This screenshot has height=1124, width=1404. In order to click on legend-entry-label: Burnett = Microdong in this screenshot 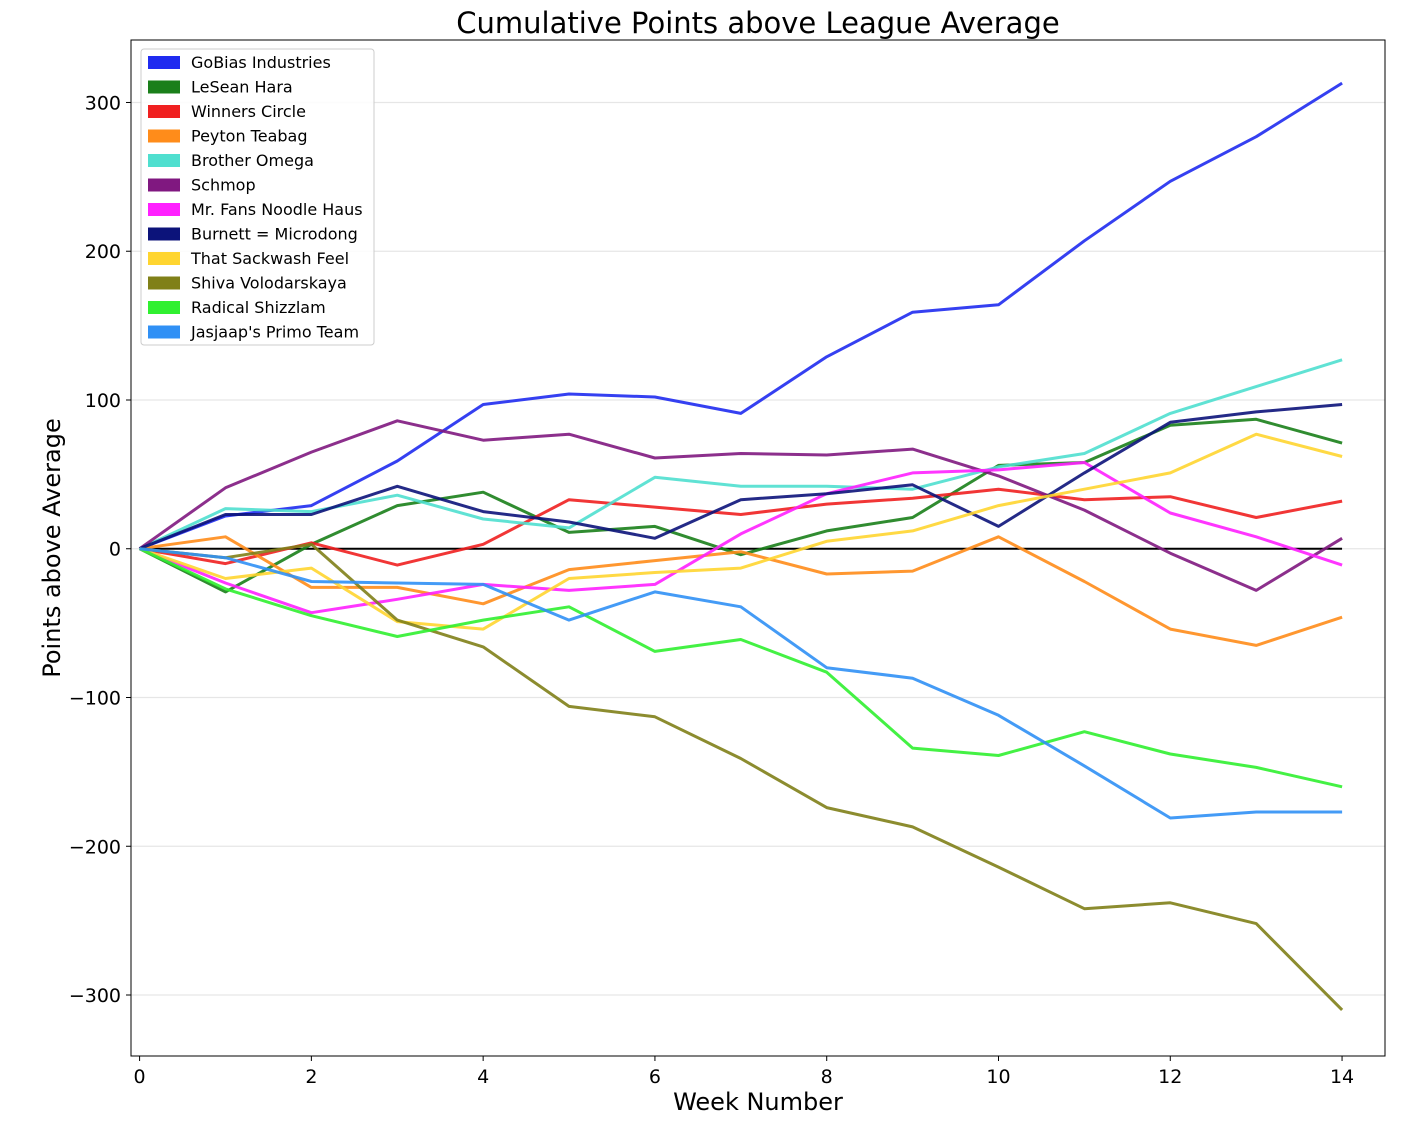, I will do `click(274, 234)`.